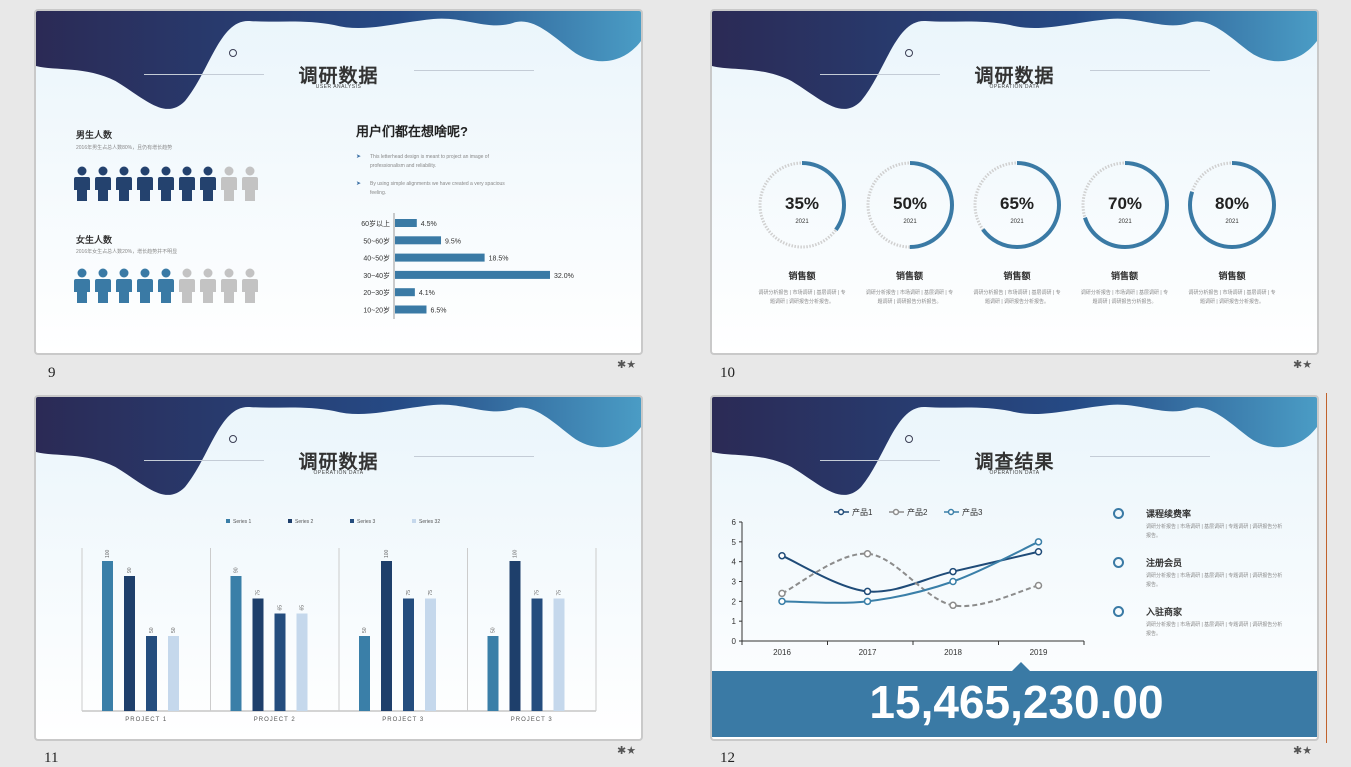  What do you see at coordinates (734, 582) in the screenshot?
I see `y-tick-label: 3` at bounding box center [734, 582].